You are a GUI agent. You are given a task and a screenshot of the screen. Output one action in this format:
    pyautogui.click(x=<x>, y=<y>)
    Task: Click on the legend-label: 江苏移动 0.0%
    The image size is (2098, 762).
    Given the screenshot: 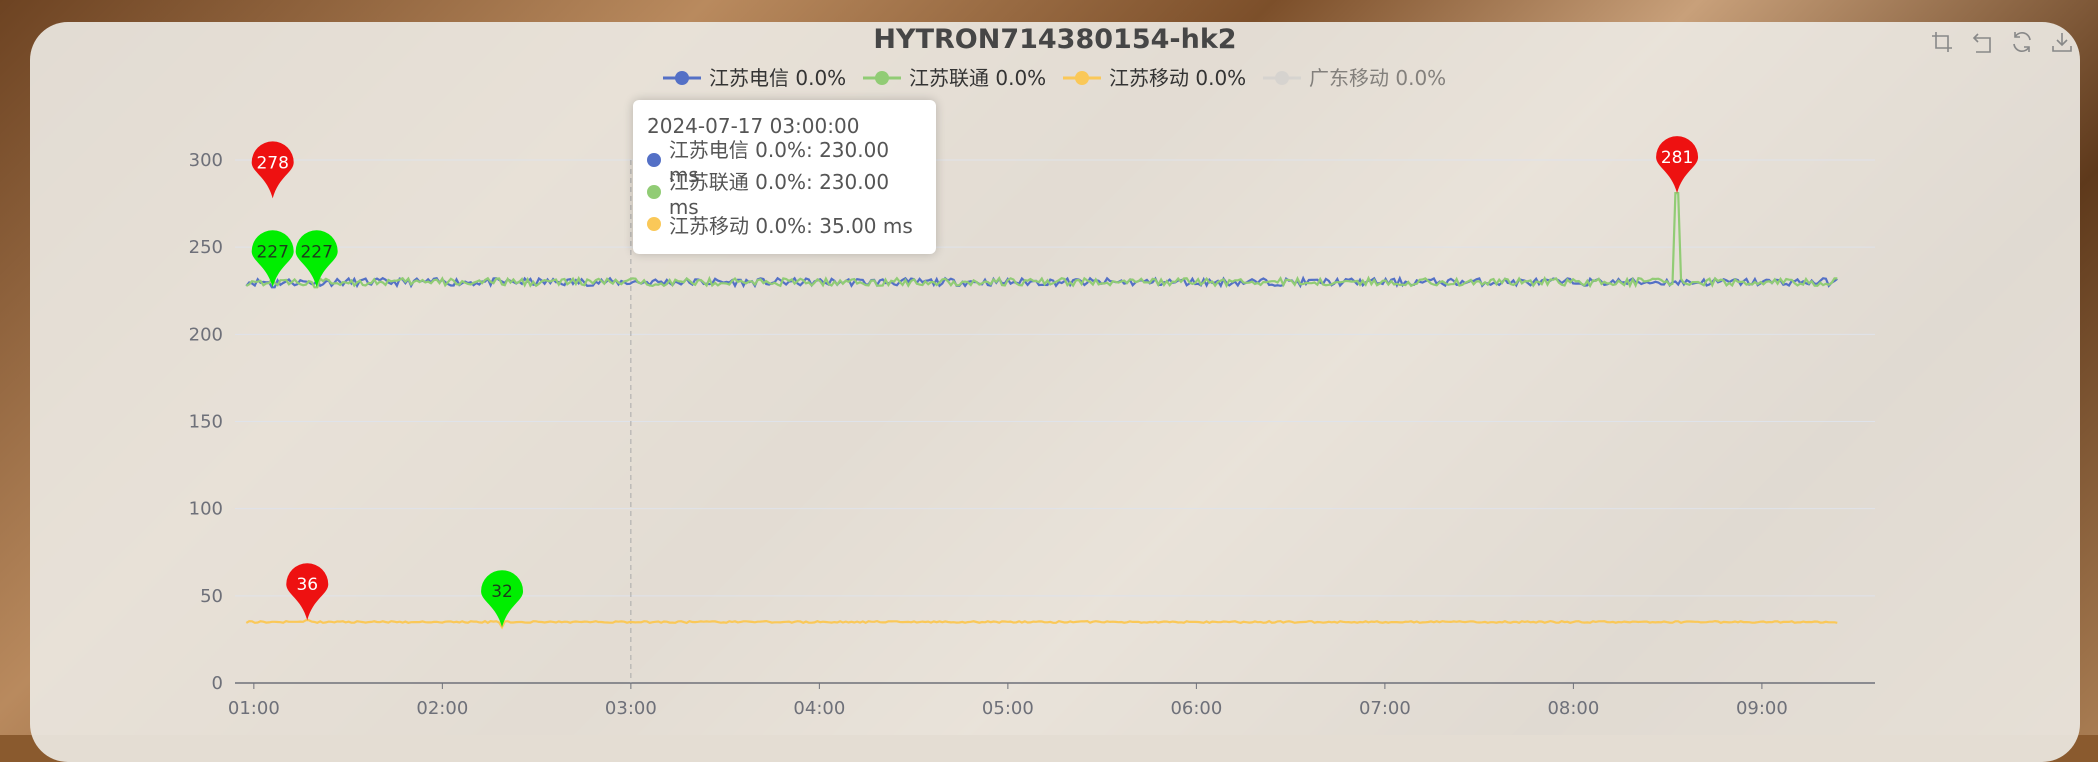 What is the action you would take?
    pyautogui.click(x=1177, y=78)
    